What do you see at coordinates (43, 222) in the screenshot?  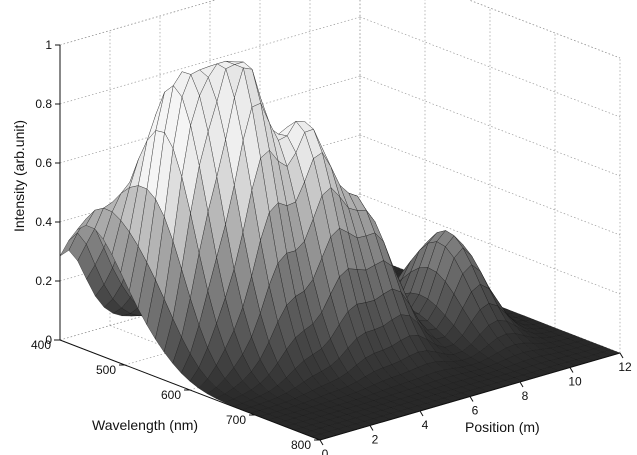 I see `z-tick-label: 0.4` at bounding box center [43, 222].